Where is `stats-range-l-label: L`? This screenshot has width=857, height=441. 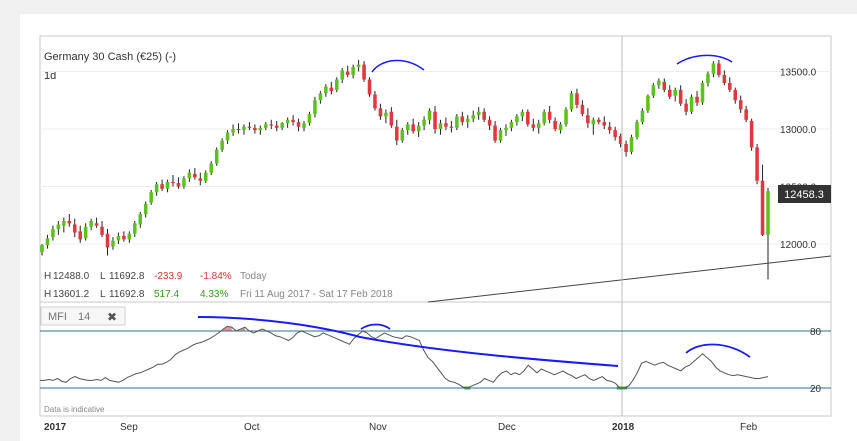
stats-range-l-label: L is located at coordinates (103, 294).